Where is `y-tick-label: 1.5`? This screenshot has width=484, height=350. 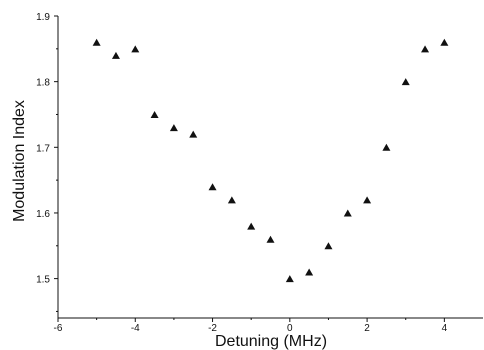
y-tick-label: 1.5 is located at coordinates (43, 280).